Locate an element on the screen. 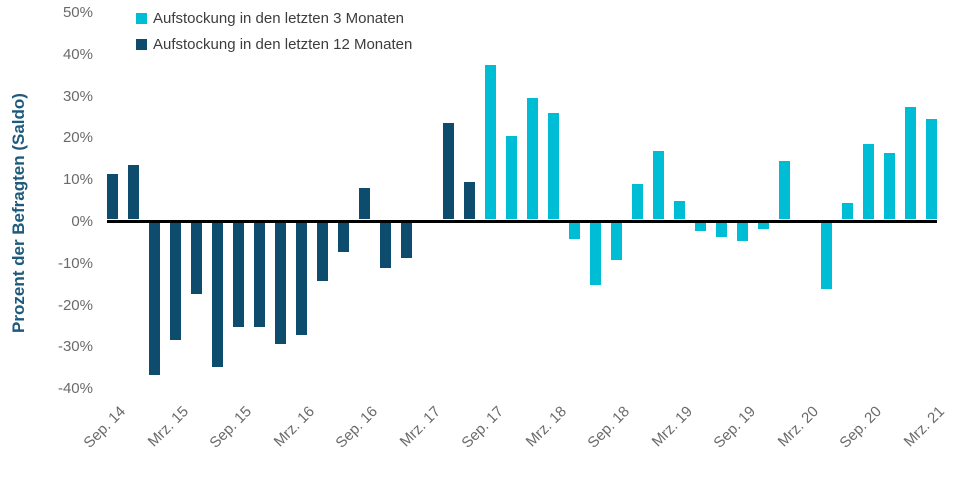 This screenshot has height=487, width=961. y-tick-label: 20% is located at coordinates (77, 138).